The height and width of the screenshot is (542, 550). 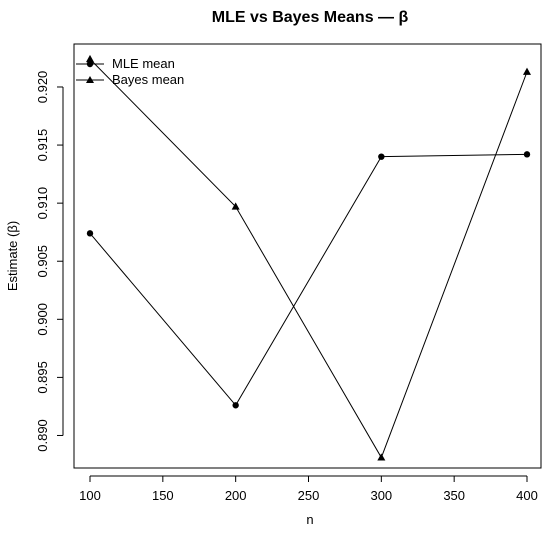 I want to click on x-tick-label: 150, so click(x=163, y=495).